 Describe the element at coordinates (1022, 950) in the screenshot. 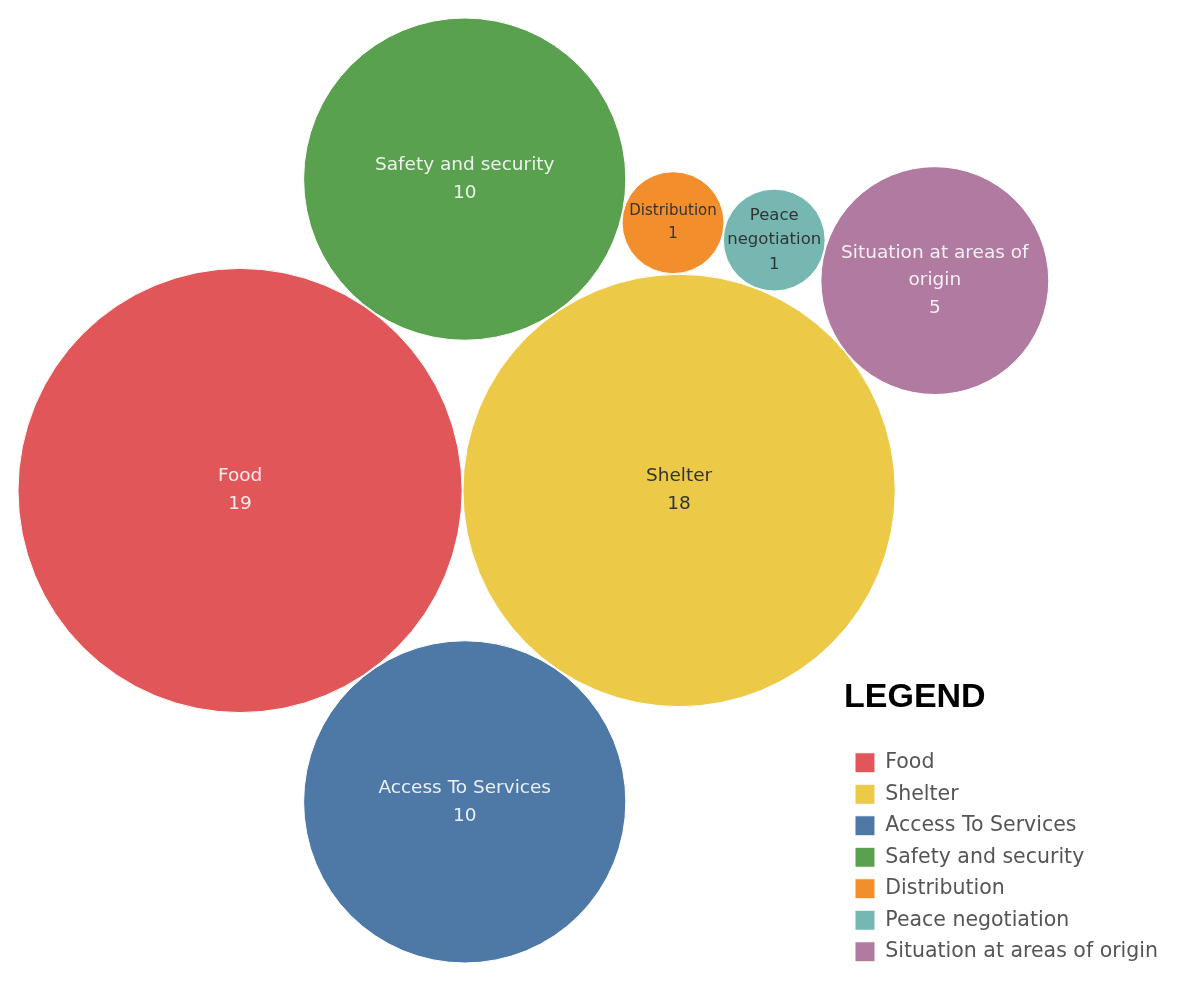

I see `legend-label: Situation at areas of origin` at that location.